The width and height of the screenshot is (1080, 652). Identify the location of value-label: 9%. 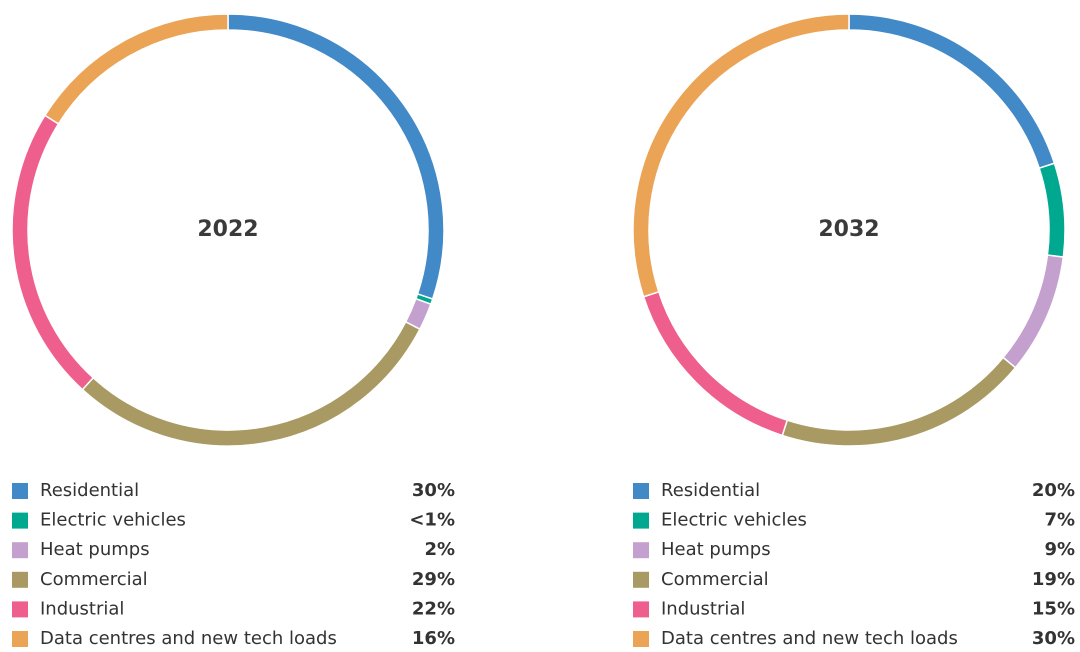
(1059, 549).